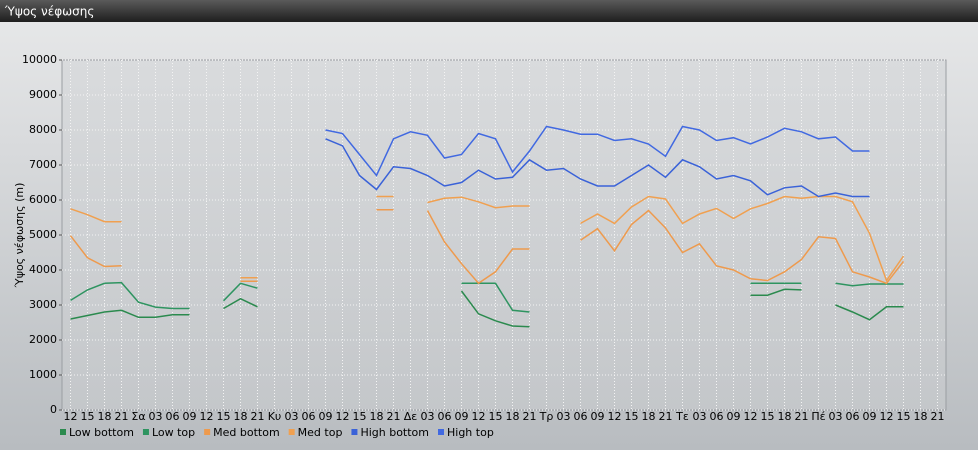  Describe the element at coordinates (53, 409) in the screenshot. I see `y-tick-label: 0` at that location.